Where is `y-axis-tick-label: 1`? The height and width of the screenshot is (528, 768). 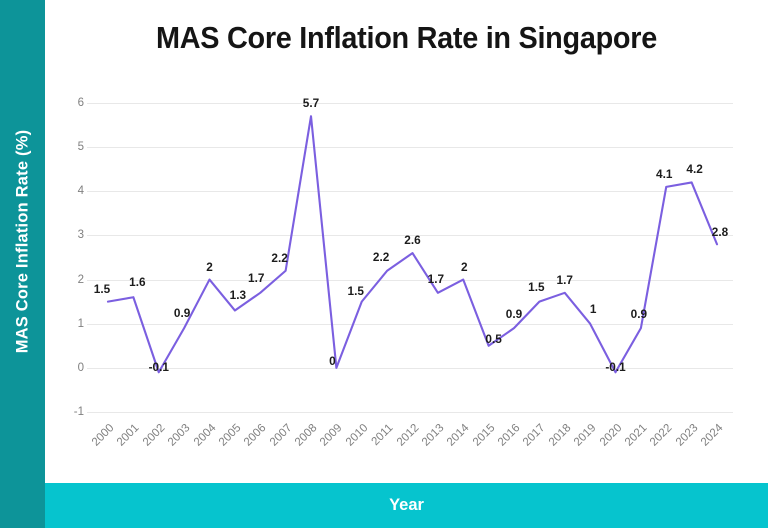
y-axis-tick-label: 1 is located at coordinates (80, 323).